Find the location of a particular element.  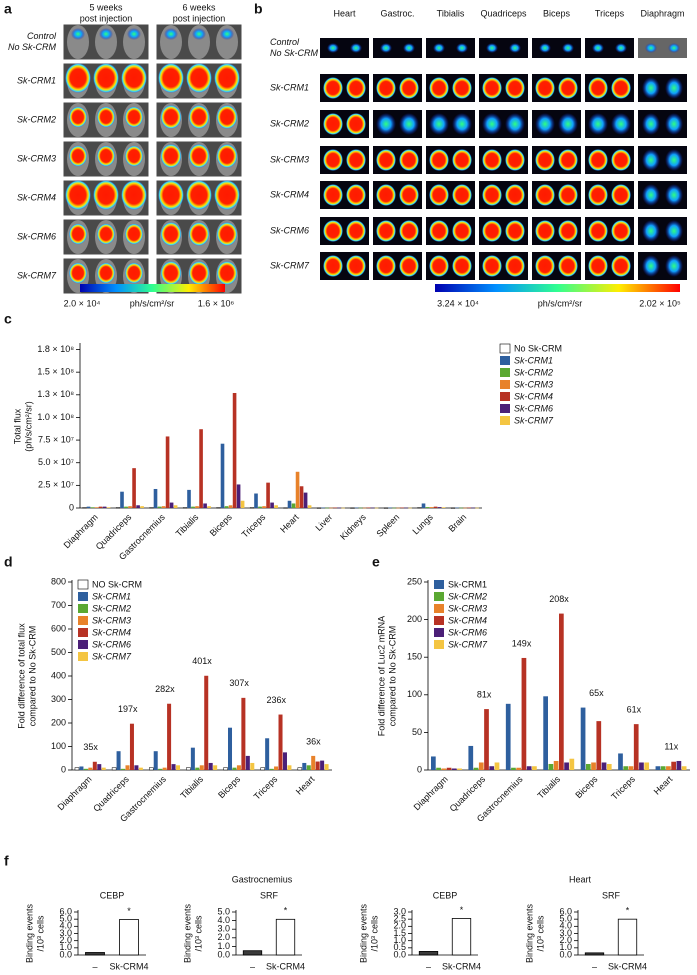

x-tick-label: Diaphragm is located at coordinates (74, 793).